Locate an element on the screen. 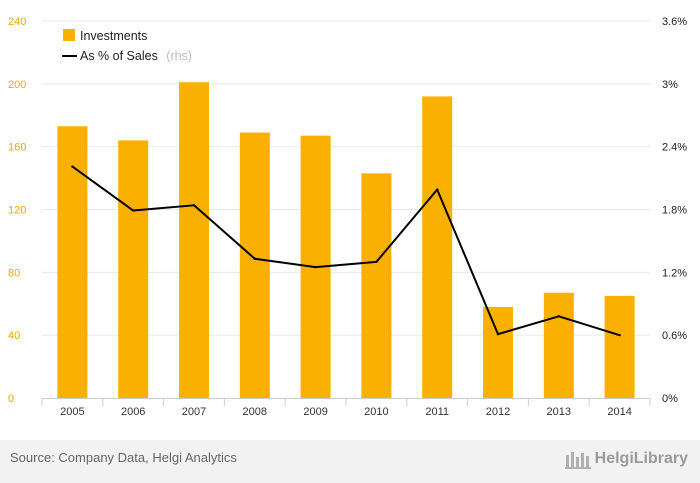 This screenshot has height=483, width=700. y-right-tick-label: 0% is located at coordinates (670, 399).